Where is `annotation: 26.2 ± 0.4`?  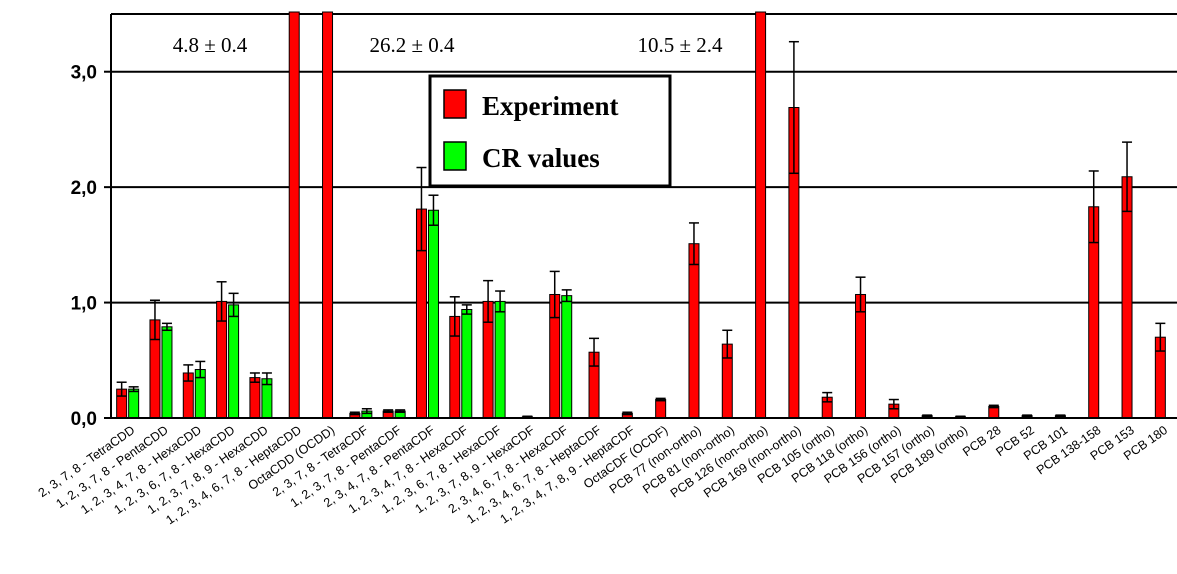
annotation: 26.2 ± 0.4 is located at coordinates (412, 45).